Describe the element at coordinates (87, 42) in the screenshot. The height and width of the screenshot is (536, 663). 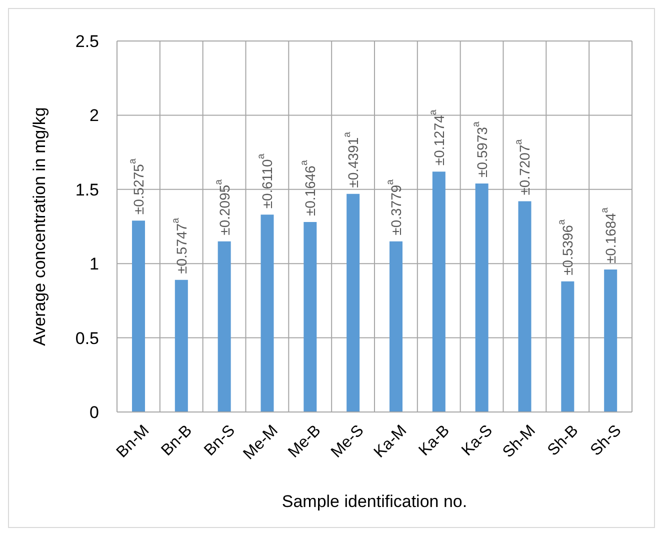
I see `y-tick-label: 2.5` at that location.